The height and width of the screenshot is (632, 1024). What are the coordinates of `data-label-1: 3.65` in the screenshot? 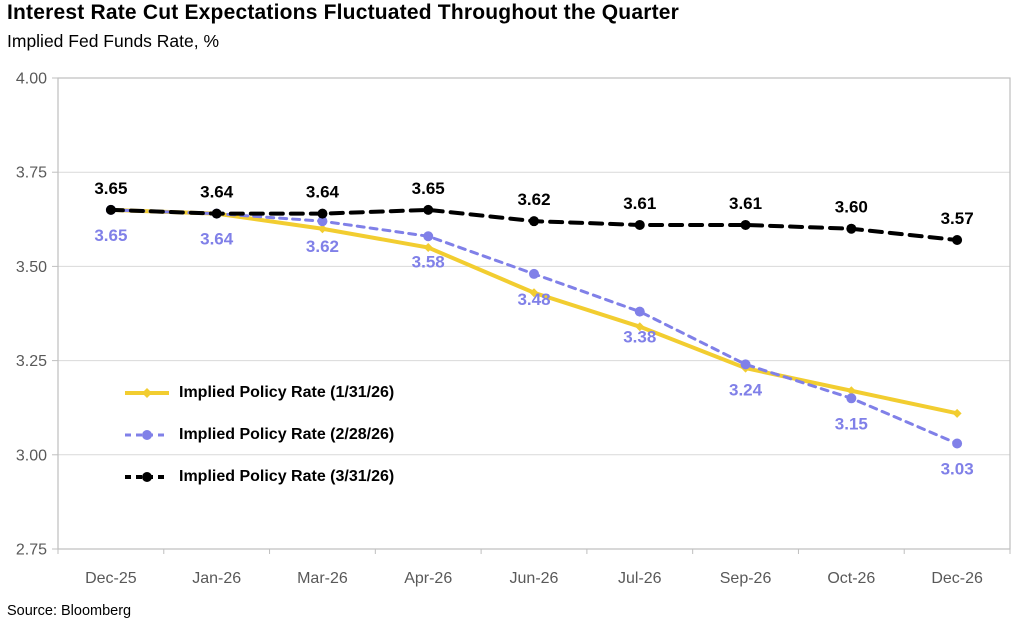 It's located at (110, 235).